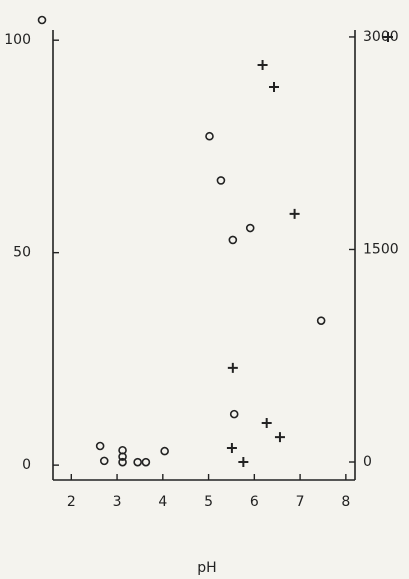 This screenshot has width=409, height=579. What do you see at coordinates (388, 37) in the screenshot?
I see `y2-axis-marker` at bounding box center [388, 37].